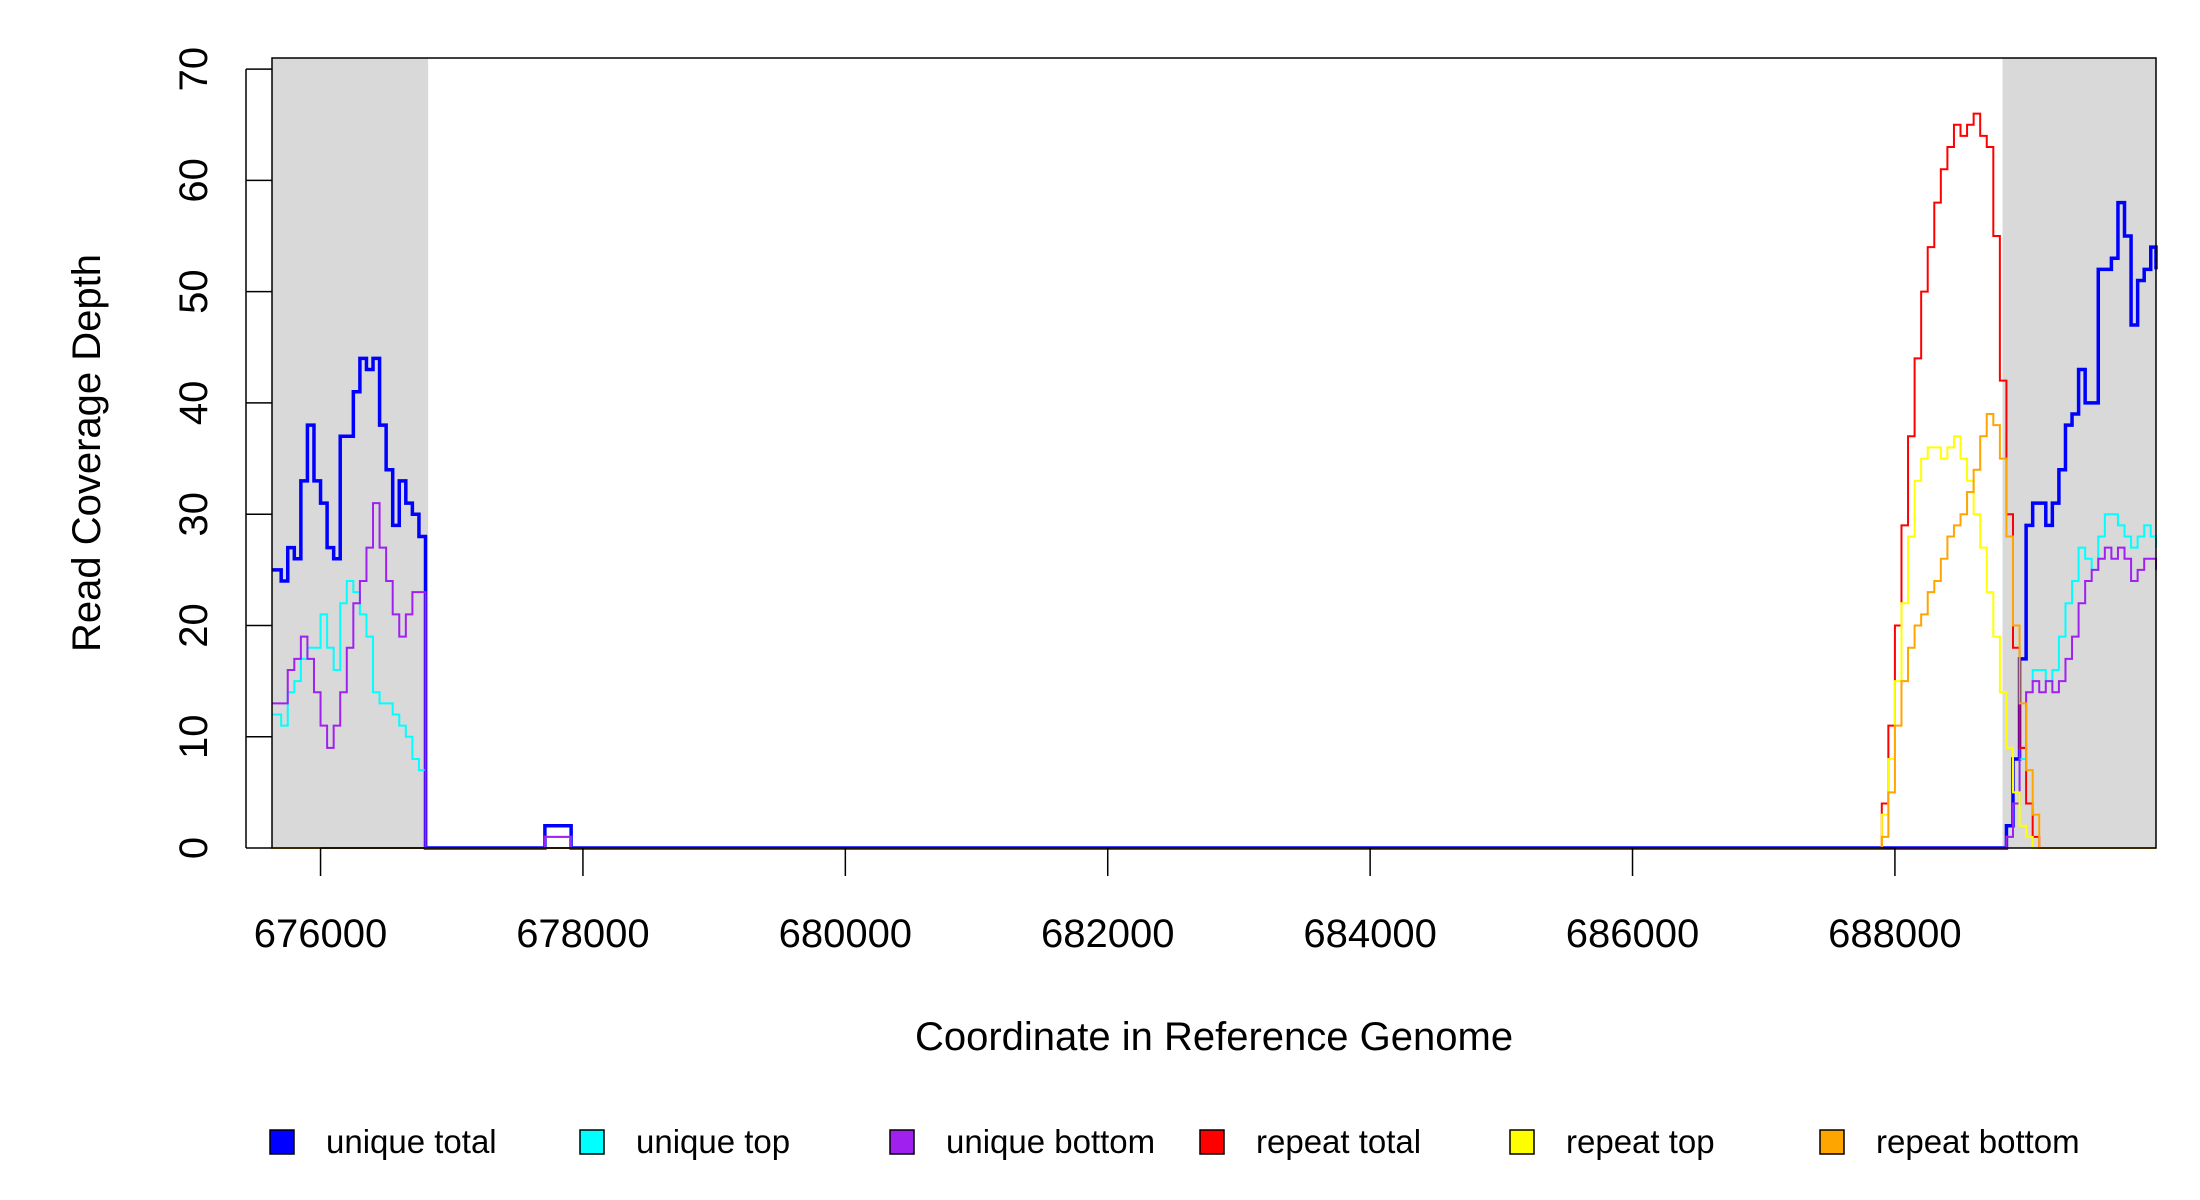  I want to click on x-tick-label: 682000, so click(1107, 934).